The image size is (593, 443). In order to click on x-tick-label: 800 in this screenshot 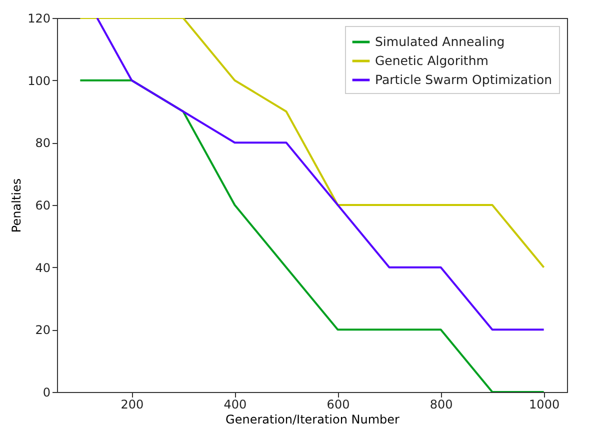, I will do `click(441, 405)`.